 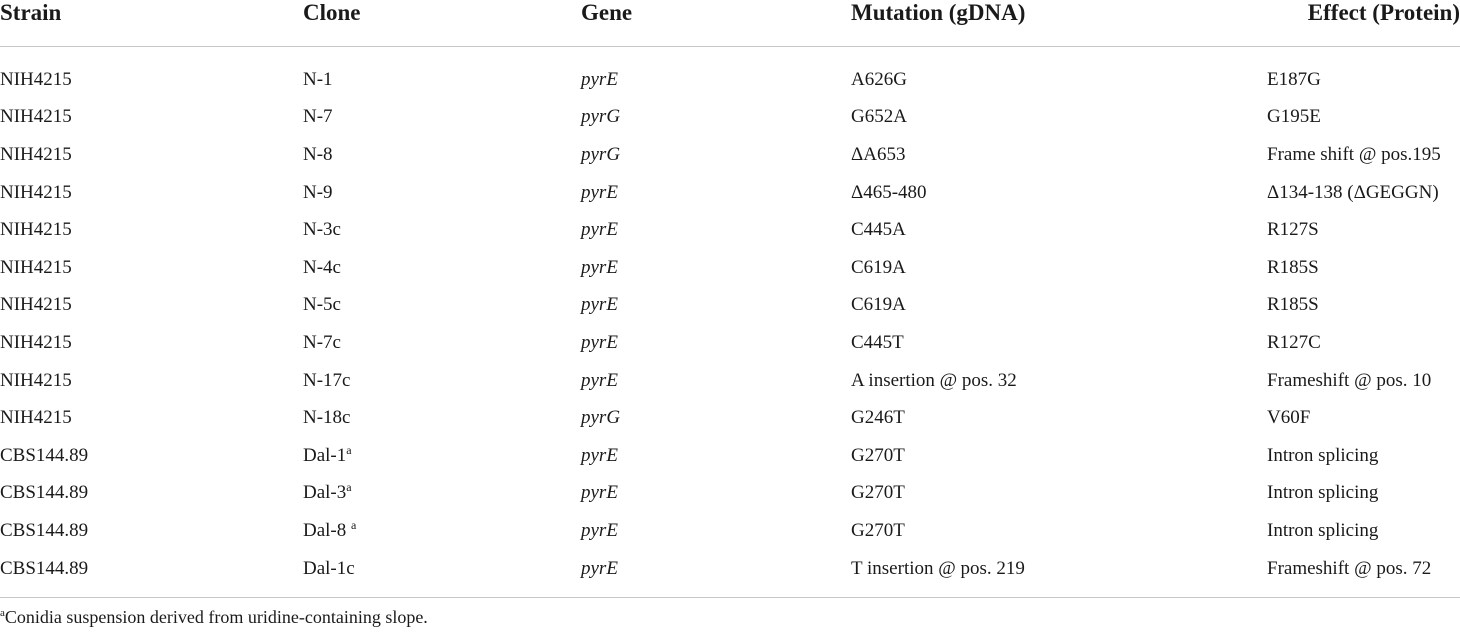 What do you see at coordinates (730, 268) in the screenshot?
I see `table-row: NIH4215 N-4c pyrE C619A R185S` at bounding box center [730, 268].